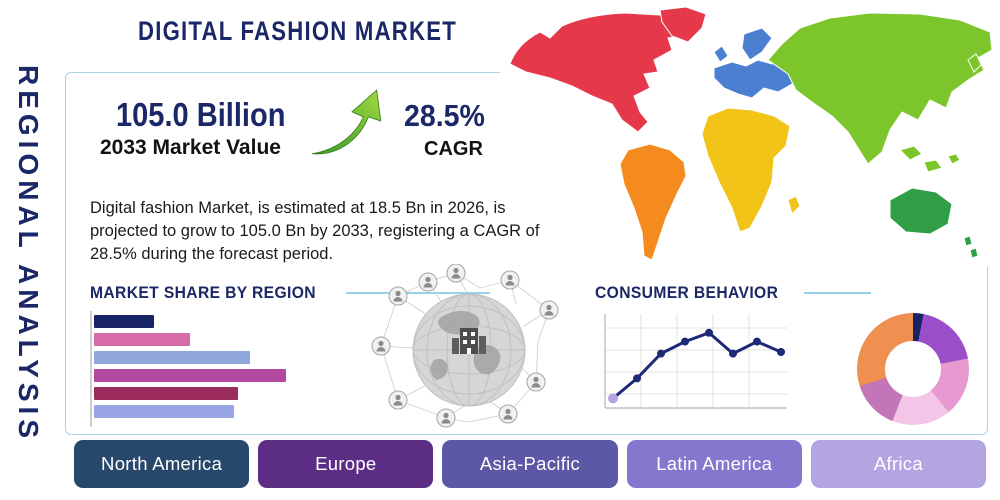  I want to click on continent-greenland, so click(683, 24).